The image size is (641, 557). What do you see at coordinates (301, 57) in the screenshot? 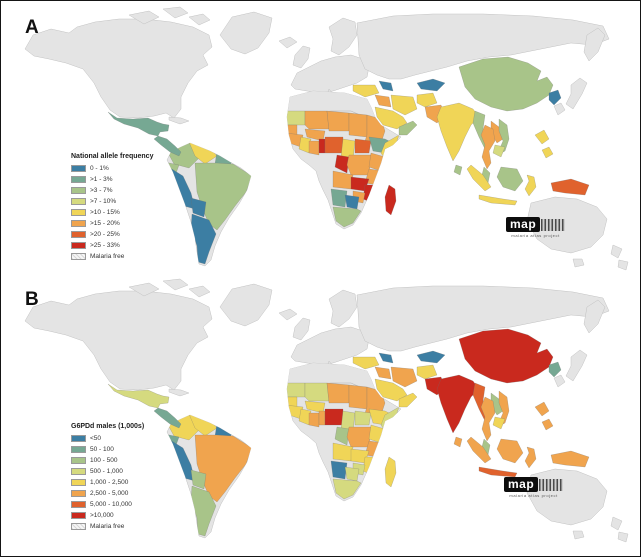
I see `uk-shape` at bounding box center [301, 57].